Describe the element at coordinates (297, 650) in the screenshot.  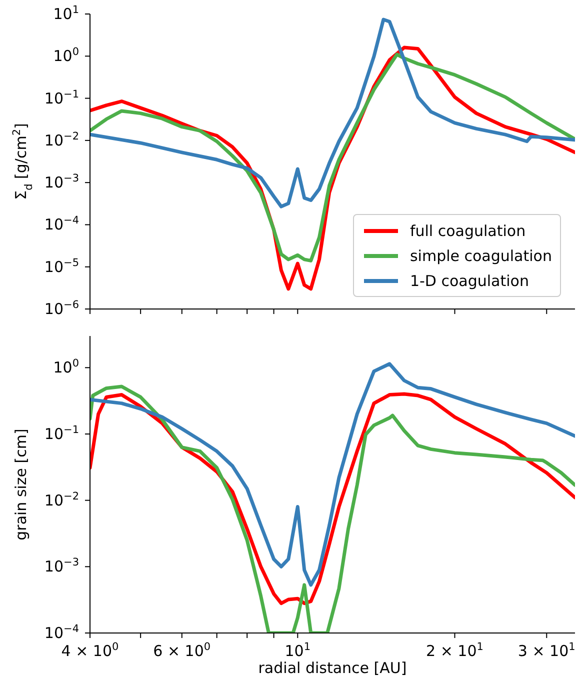
I see `x-tick-label: 10$^{1}$` at that location.